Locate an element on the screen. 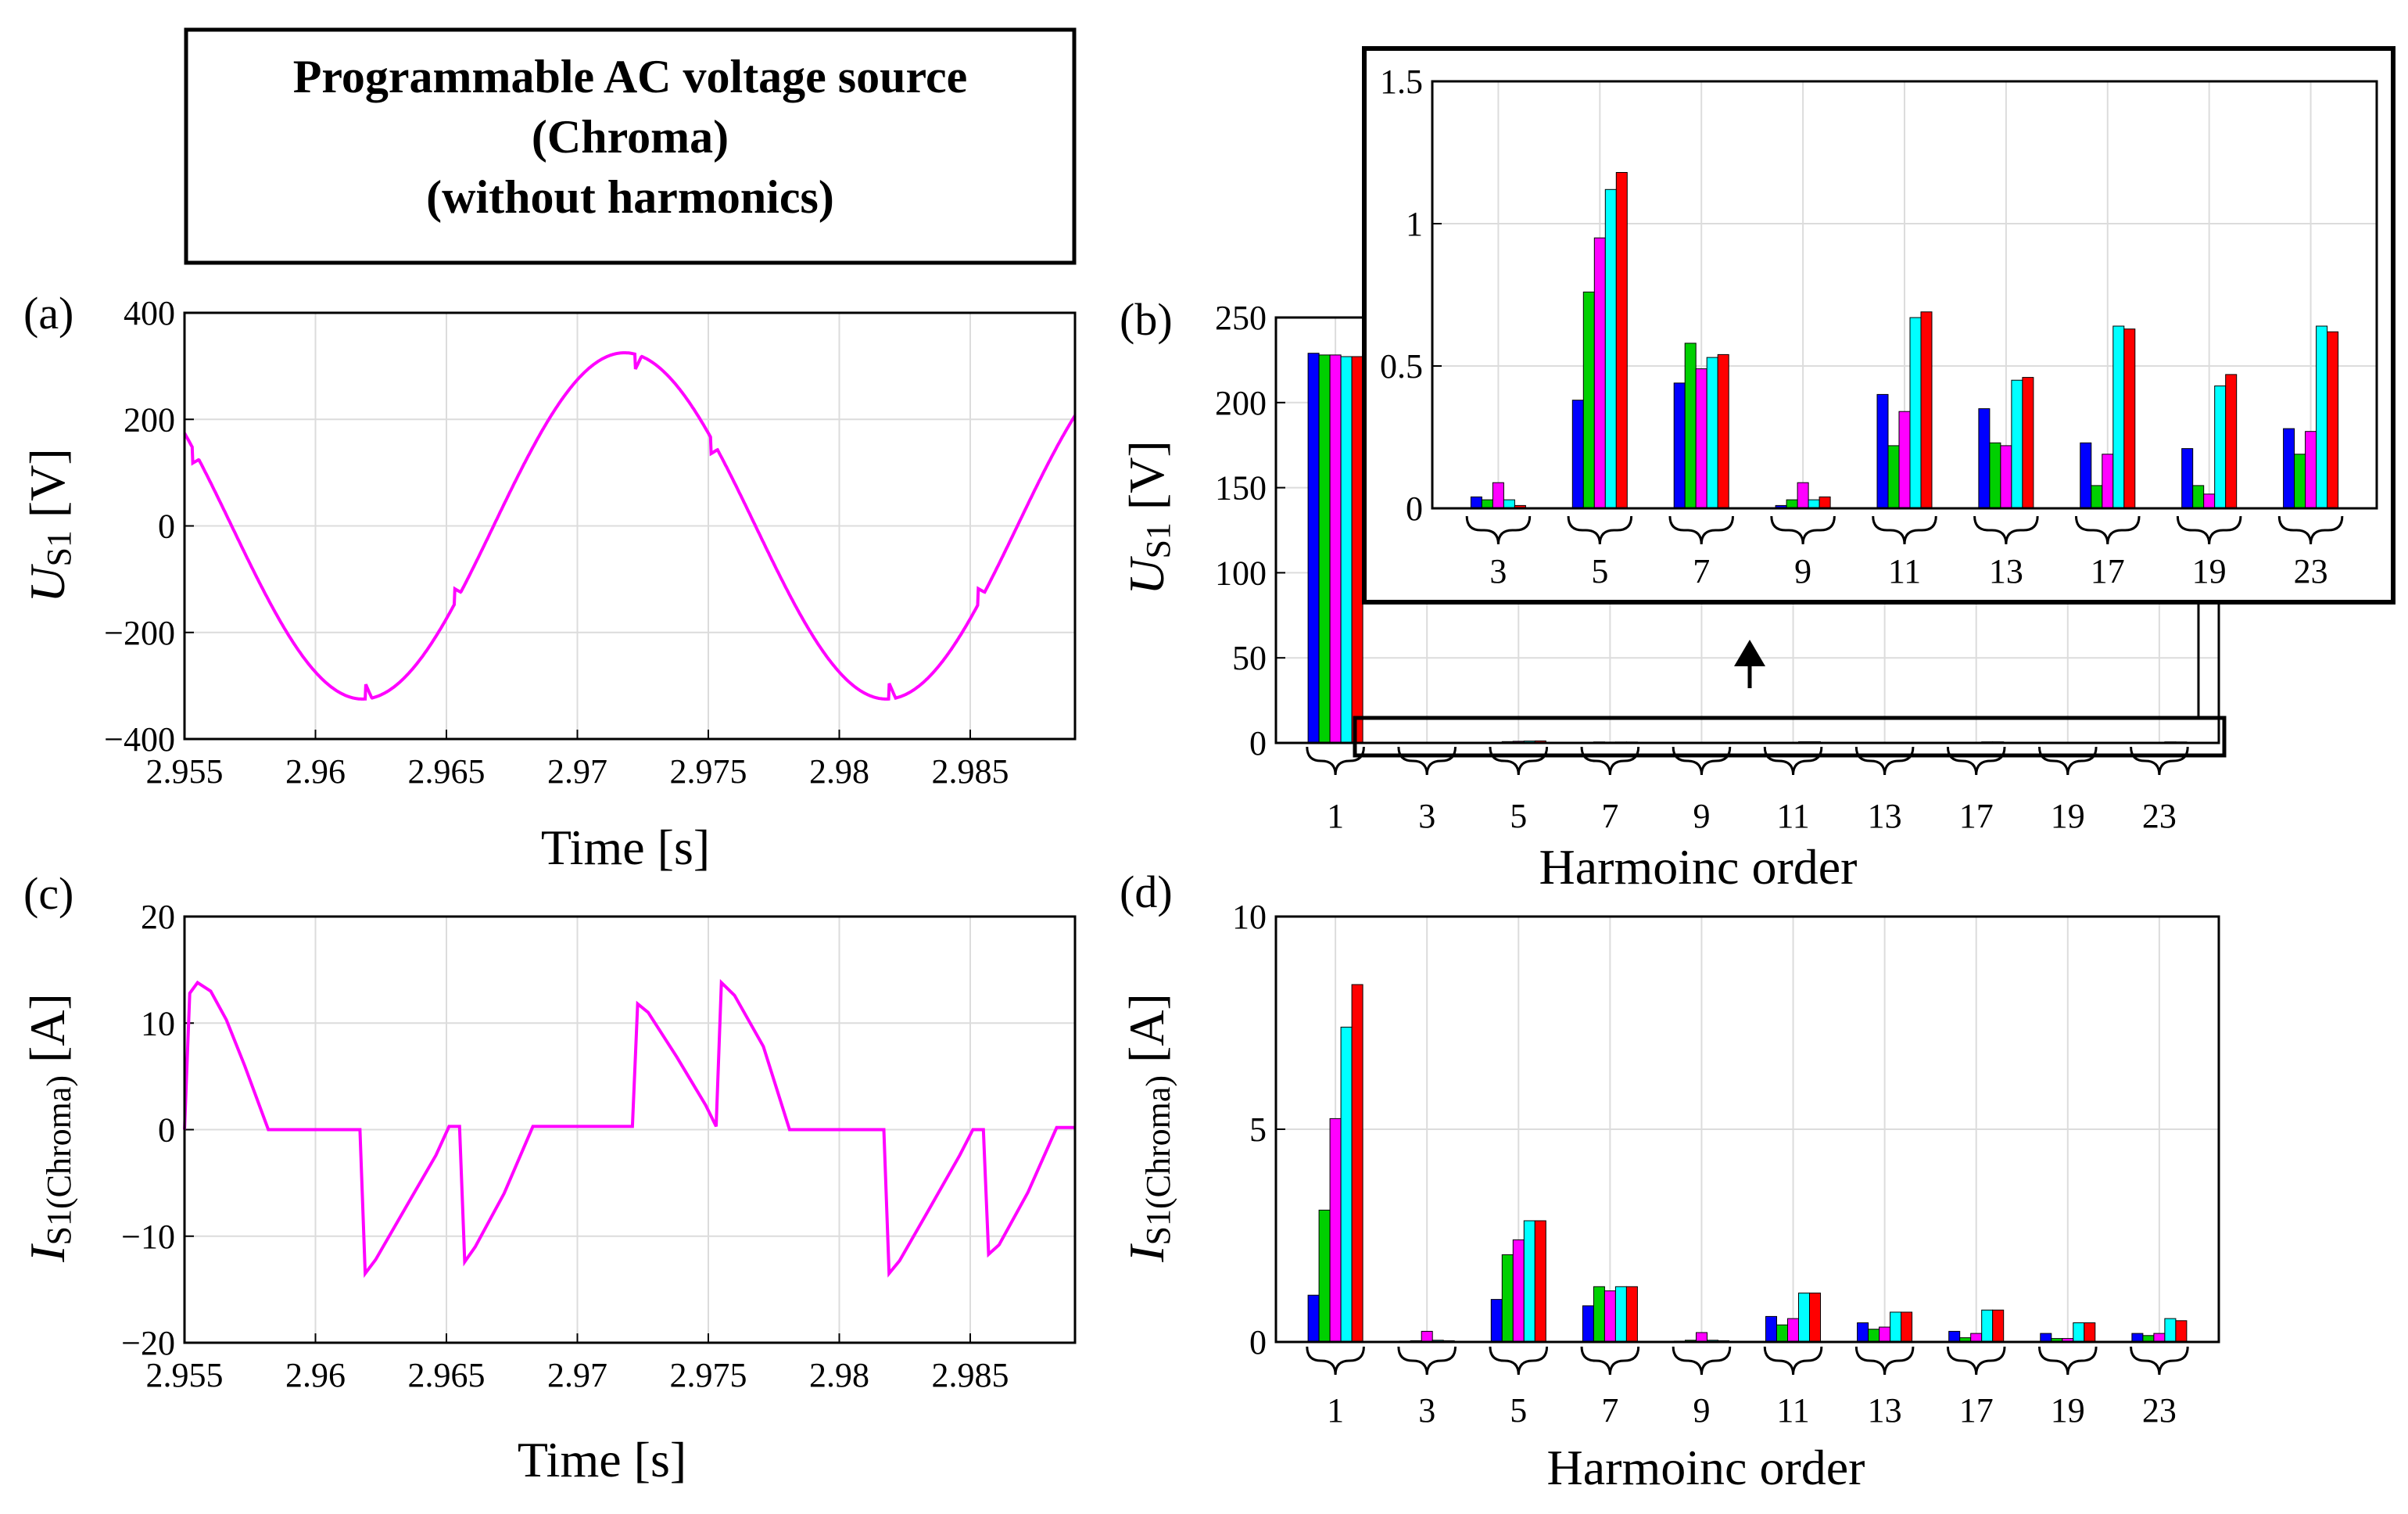 This screenshot has width=2408, height=1514. panel-b-bar-1-s1 is located at coordinates (1314, 549).